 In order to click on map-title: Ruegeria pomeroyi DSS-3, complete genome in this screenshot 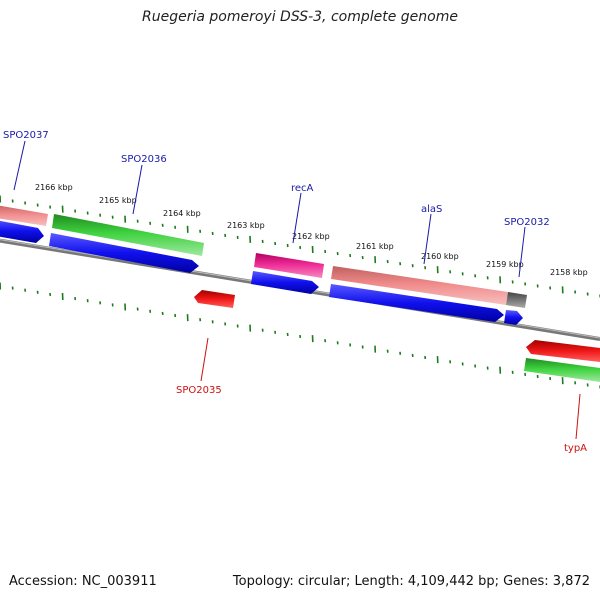, I will do `click(300, 17)`.